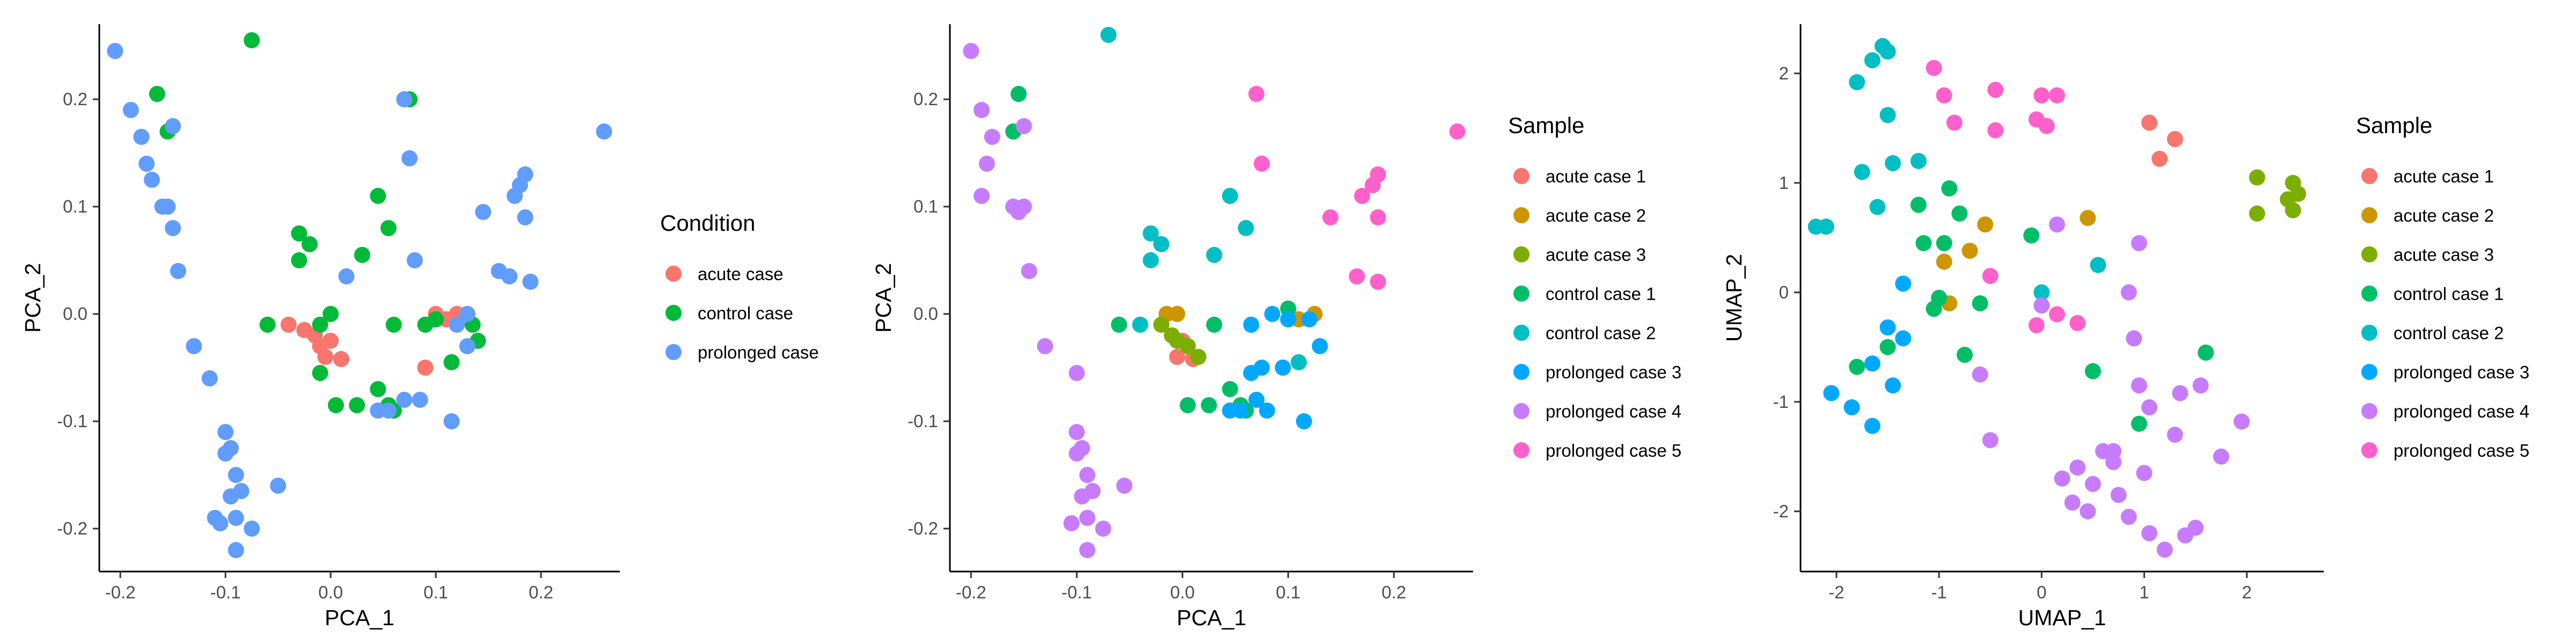 This screenshot has width=2576, height=644. What do you see at coordinates (75, 206) in the screenshot?
I see `y-tick-label: 0.1` at bounding box center [75, 206].